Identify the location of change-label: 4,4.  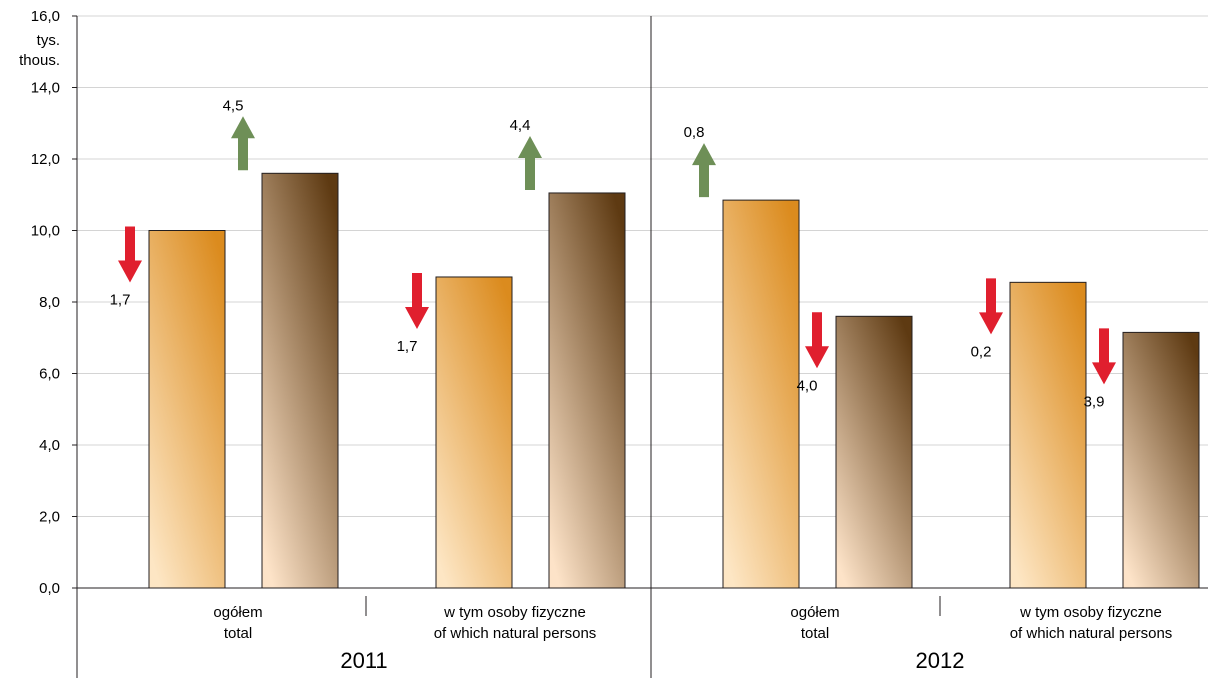
(520, 125).